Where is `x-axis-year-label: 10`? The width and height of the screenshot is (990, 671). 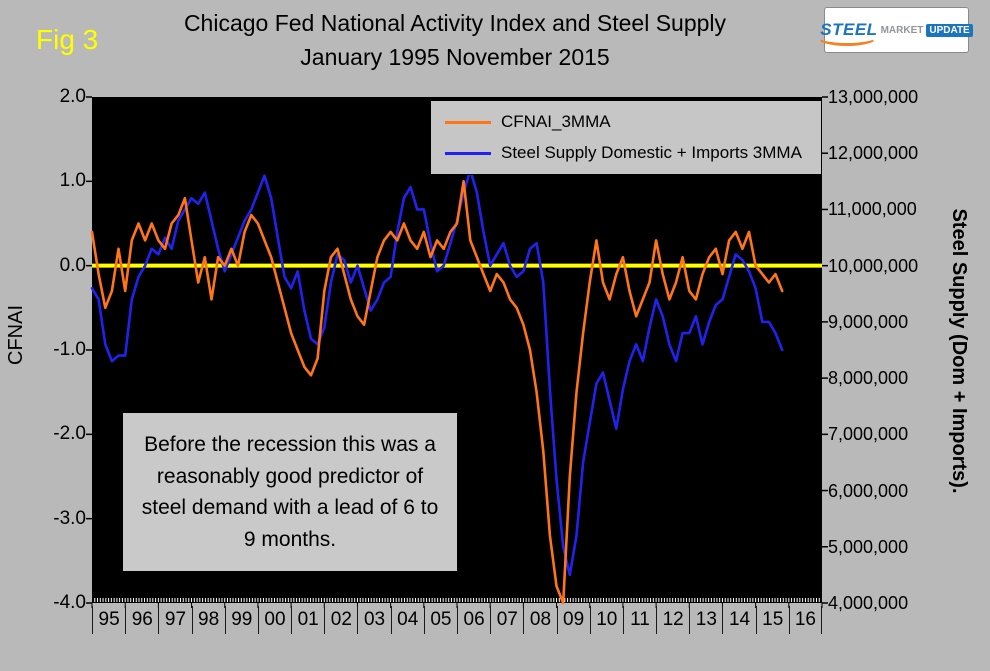
x-axis-year-label: 10 is located at coordinates (606, 620).